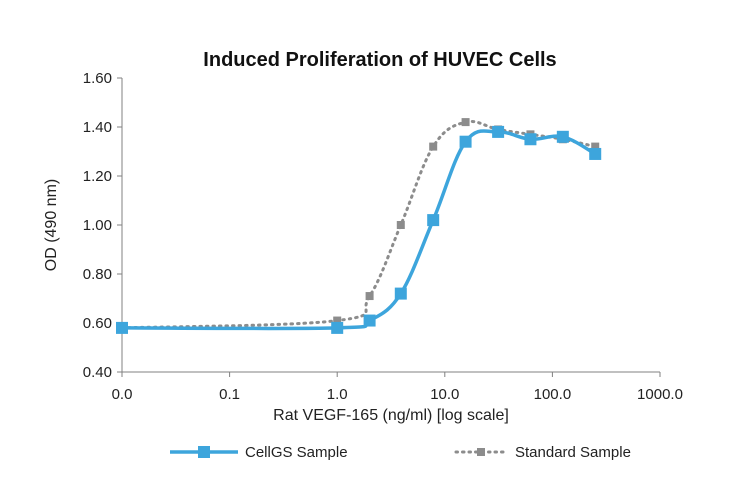 The image size is (753, 492). What do you see at coordinates (97, 372) in the screenshot?
I see `y-tick-label: 0.40` at bounding box center [97, 372].